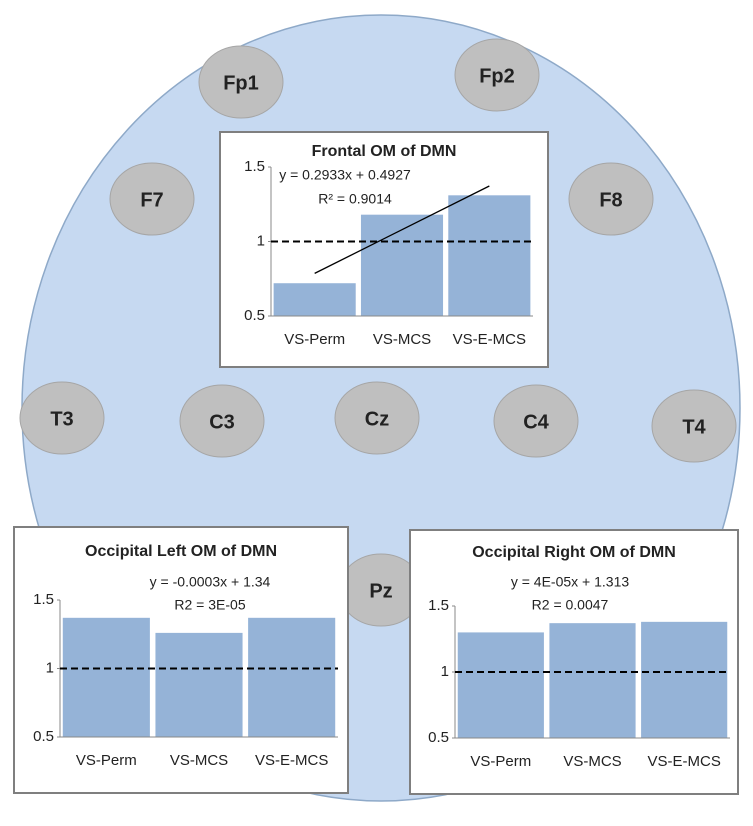 Image resolution: width=753 pixels, height=826 pixels. I want to click on electrode-label: C4, so click(536, 422).